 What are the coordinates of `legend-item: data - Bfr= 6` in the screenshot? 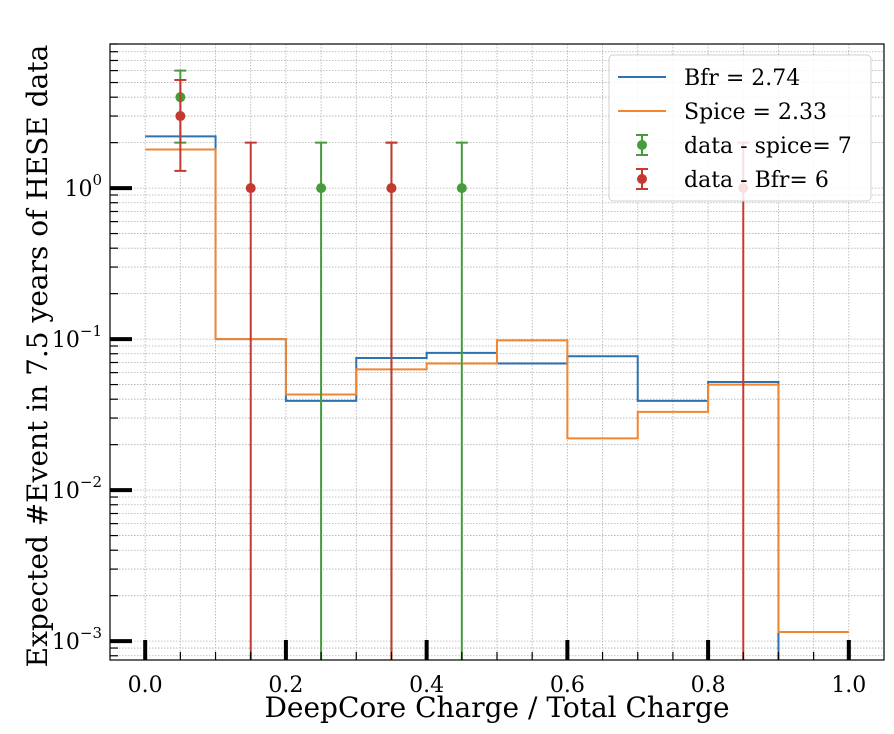 It's located at (732, 180).